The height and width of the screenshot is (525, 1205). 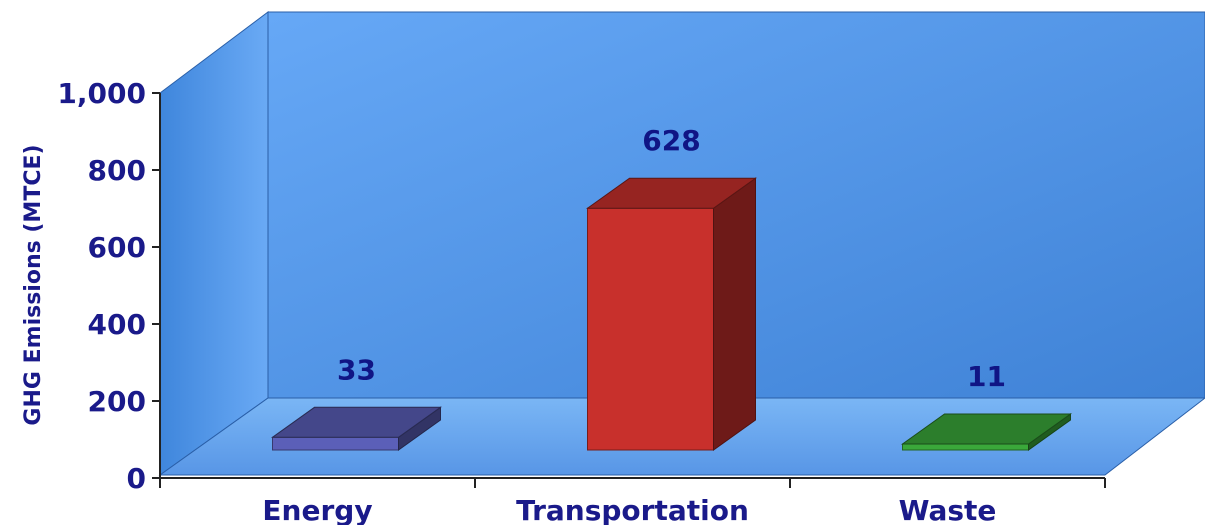 I want to click on bar-side, so click(x=734, y=314).